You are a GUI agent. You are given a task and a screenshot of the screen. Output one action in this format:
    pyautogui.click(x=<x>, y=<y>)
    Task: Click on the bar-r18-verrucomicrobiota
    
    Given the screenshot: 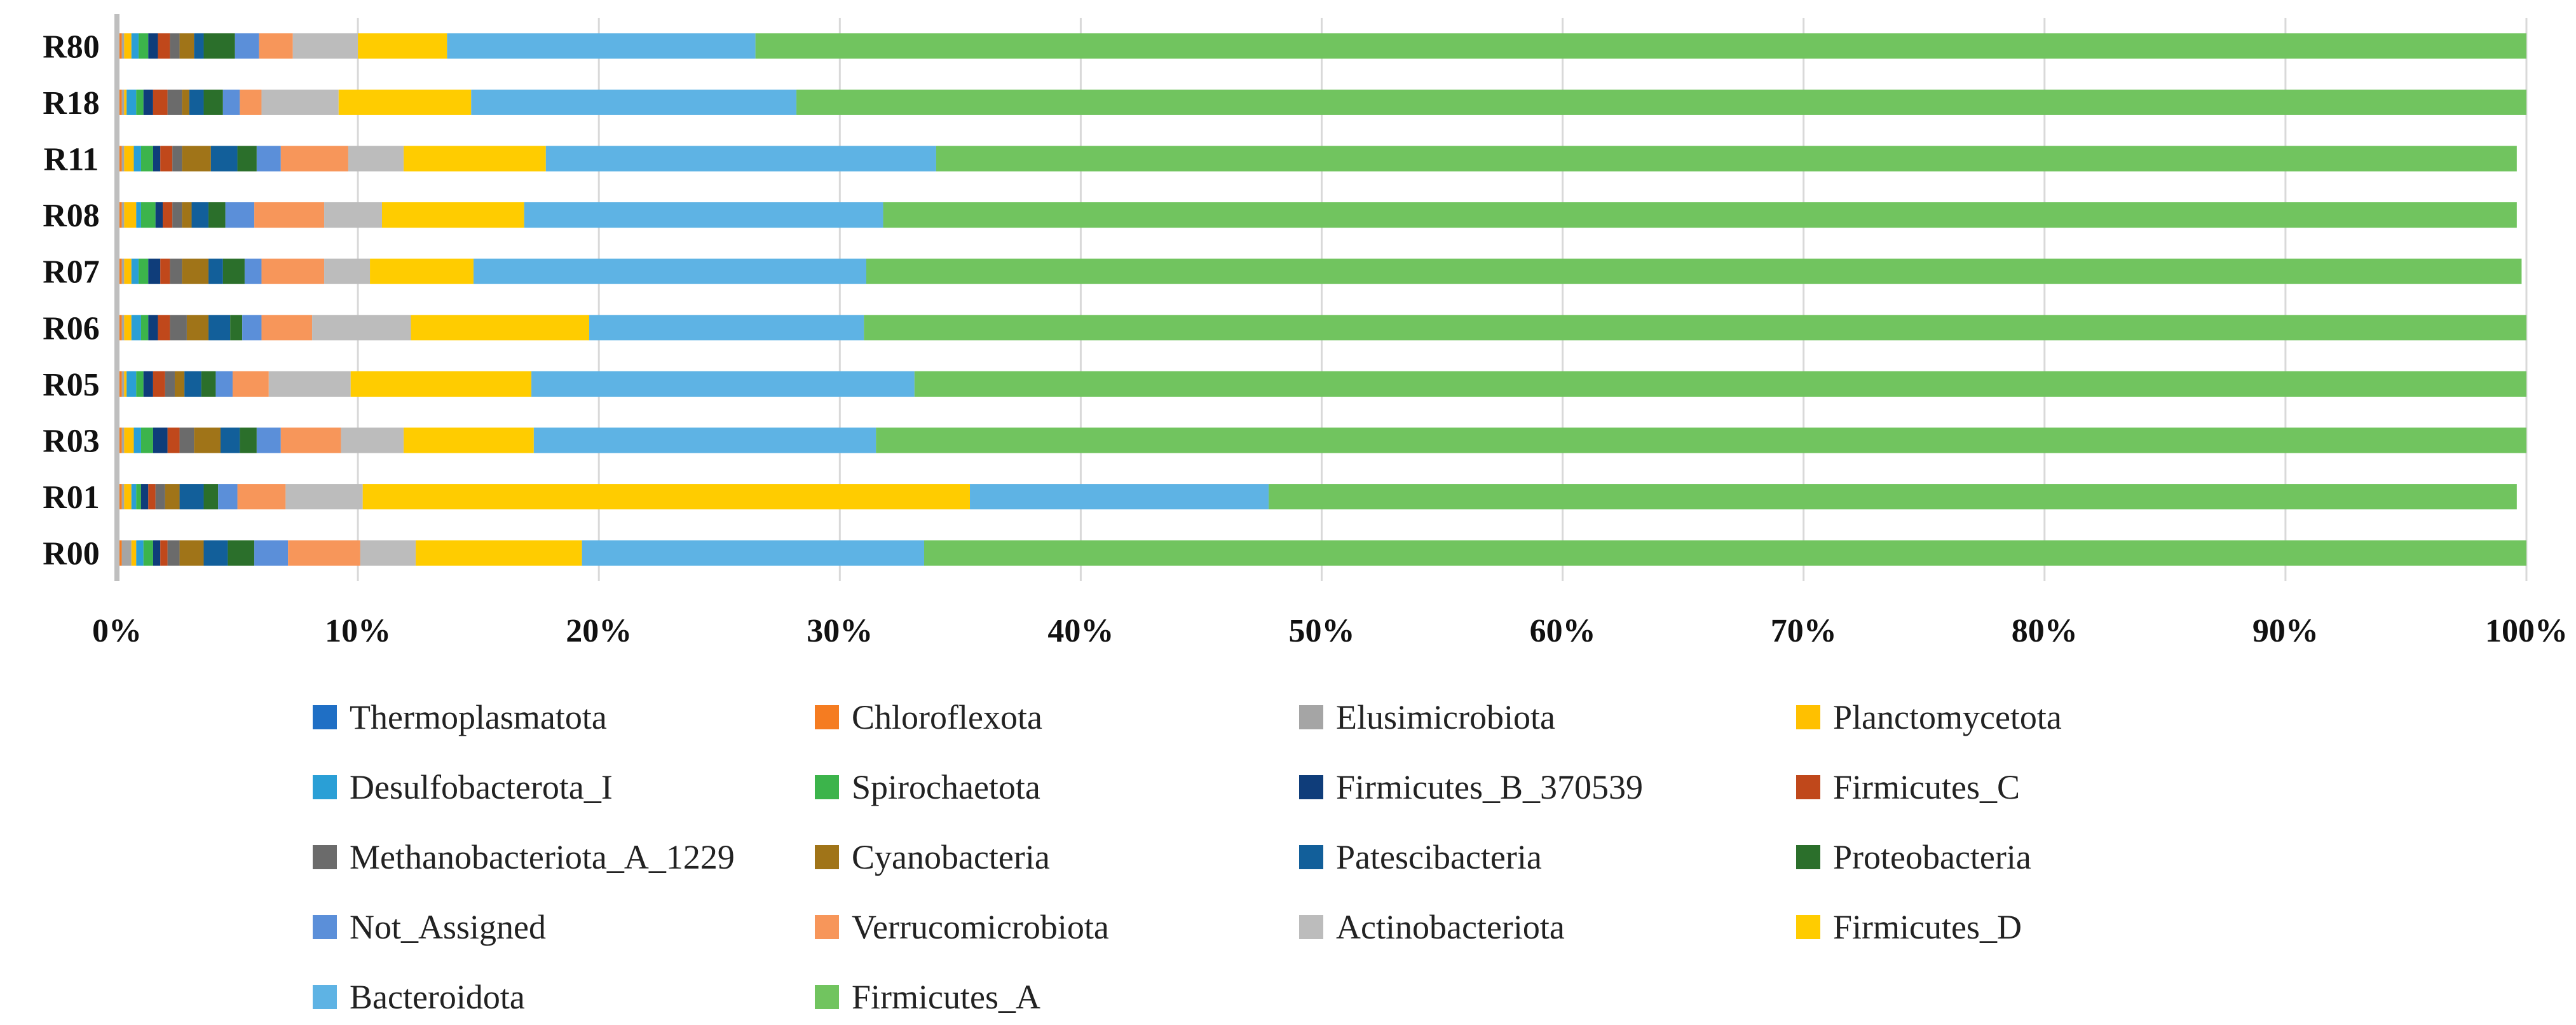 What is the action you would take?
    pyautogui.click(x=251, y=102)
    